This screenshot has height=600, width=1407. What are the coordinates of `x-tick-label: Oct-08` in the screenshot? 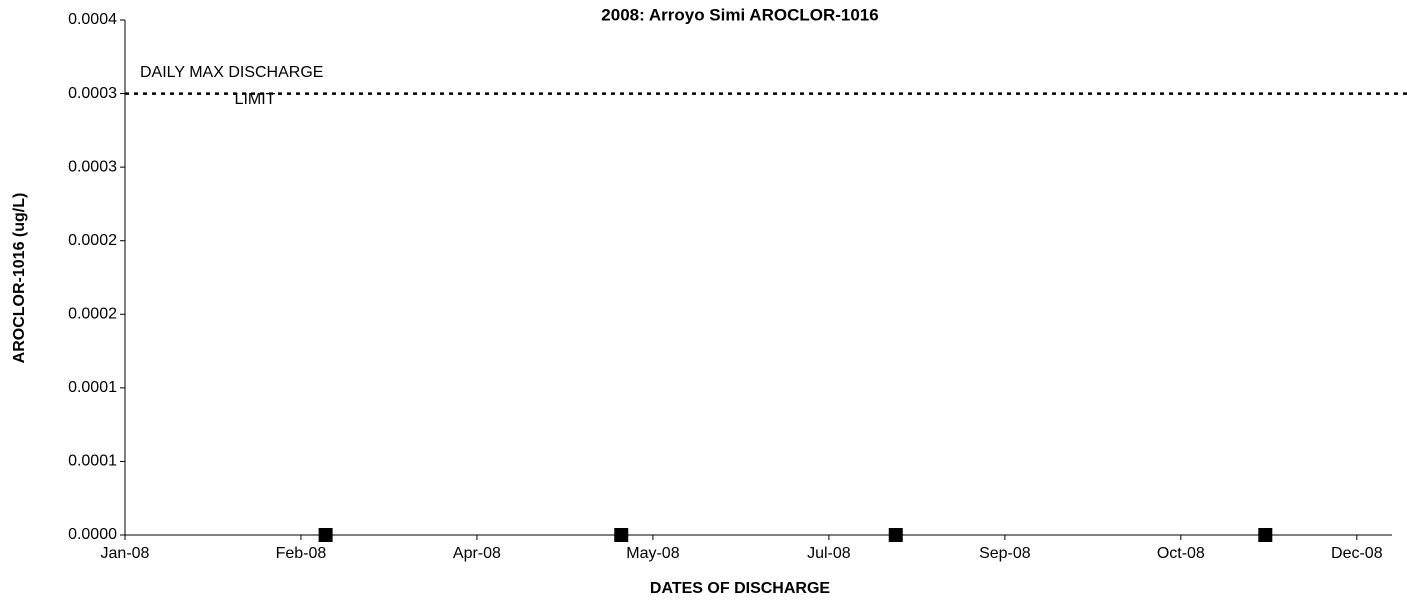 It's located at (1181, 553).